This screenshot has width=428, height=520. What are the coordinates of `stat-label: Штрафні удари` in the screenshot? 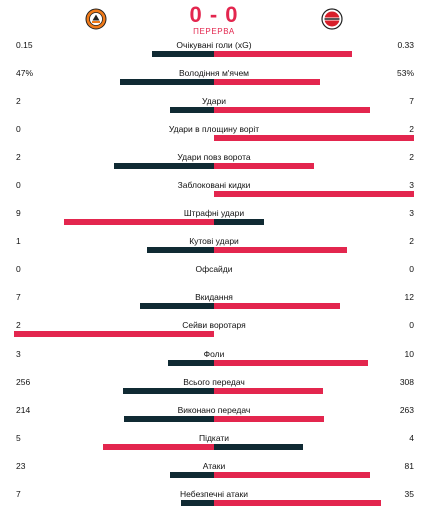 It's located at (214, 213).